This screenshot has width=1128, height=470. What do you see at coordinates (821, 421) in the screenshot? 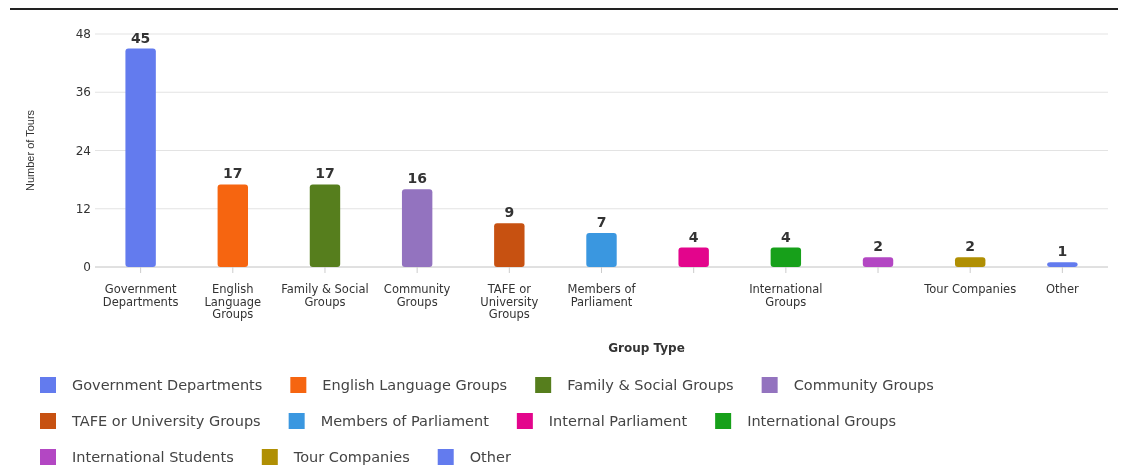
I see `legend-label: International Groups` at bounding box center [821, 421].